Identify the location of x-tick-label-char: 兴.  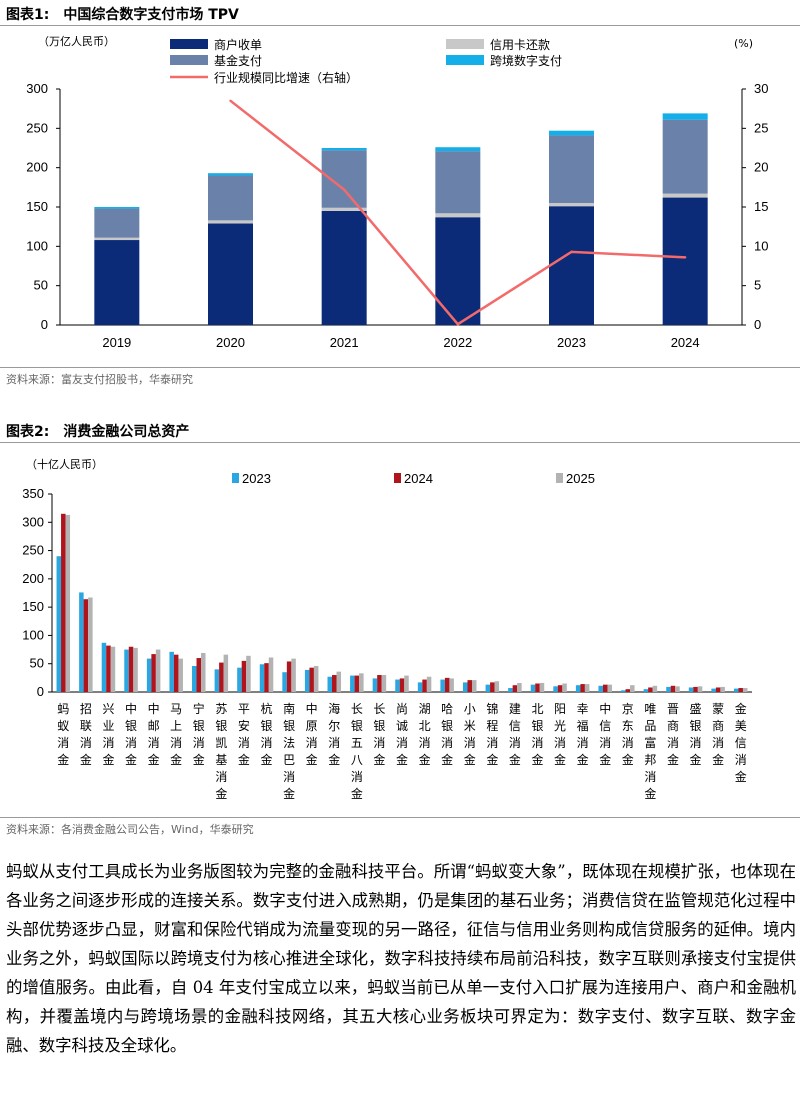
(108, 709).